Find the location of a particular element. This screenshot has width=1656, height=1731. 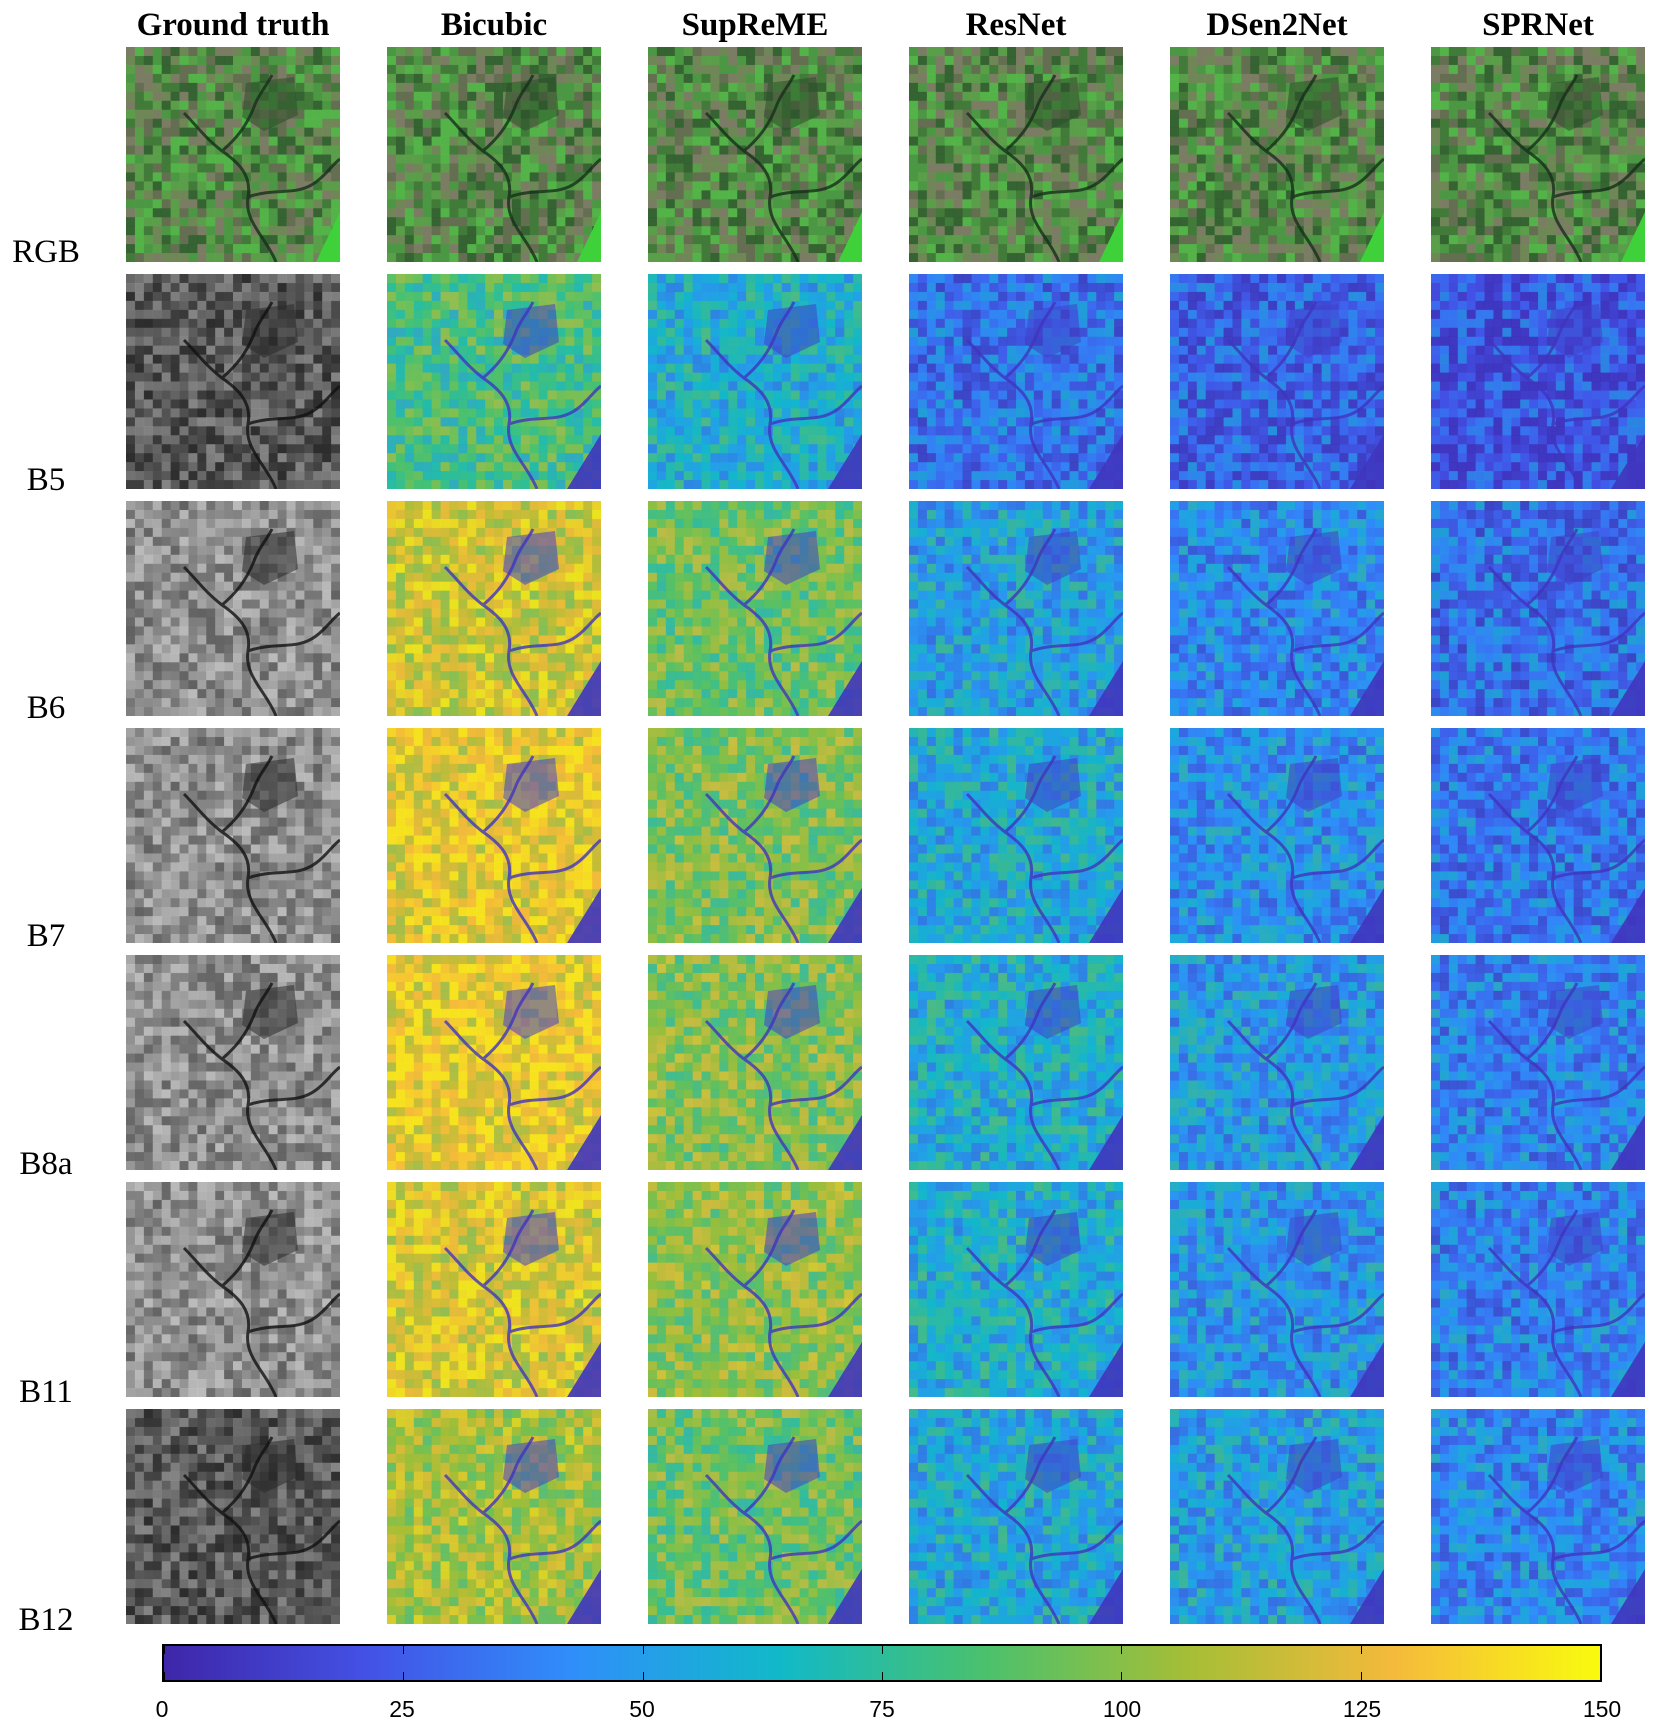

column-header-dsen2net: DSen2Net is located at coordinates (1277, 25).